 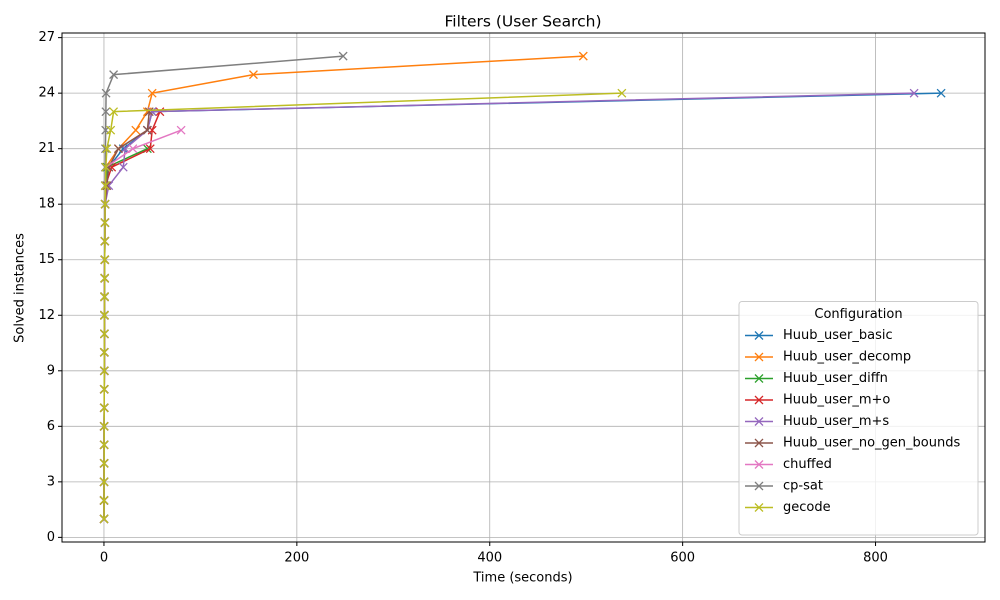 I want to click on legend-label: Huub_user_m+o, so click(x=836, y=400).